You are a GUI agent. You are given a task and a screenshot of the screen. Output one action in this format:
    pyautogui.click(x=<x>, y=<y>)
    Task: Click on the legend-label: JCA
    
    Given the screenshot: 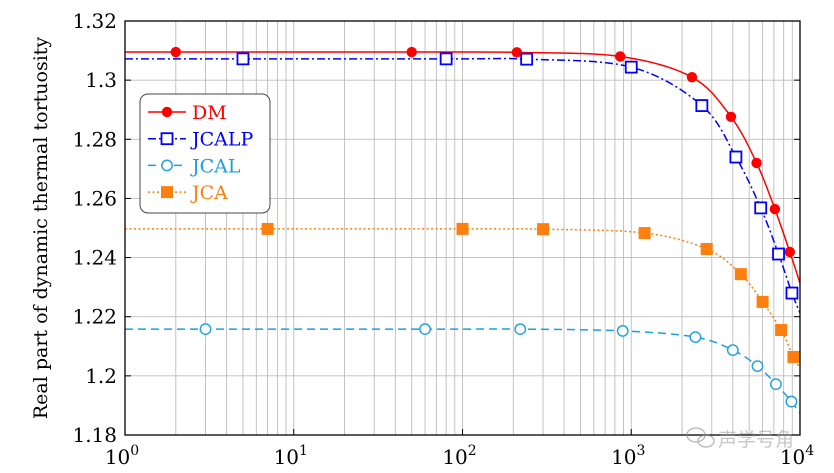 What is the action you would take?
    pyautogui.click(x=209, y=193)
    